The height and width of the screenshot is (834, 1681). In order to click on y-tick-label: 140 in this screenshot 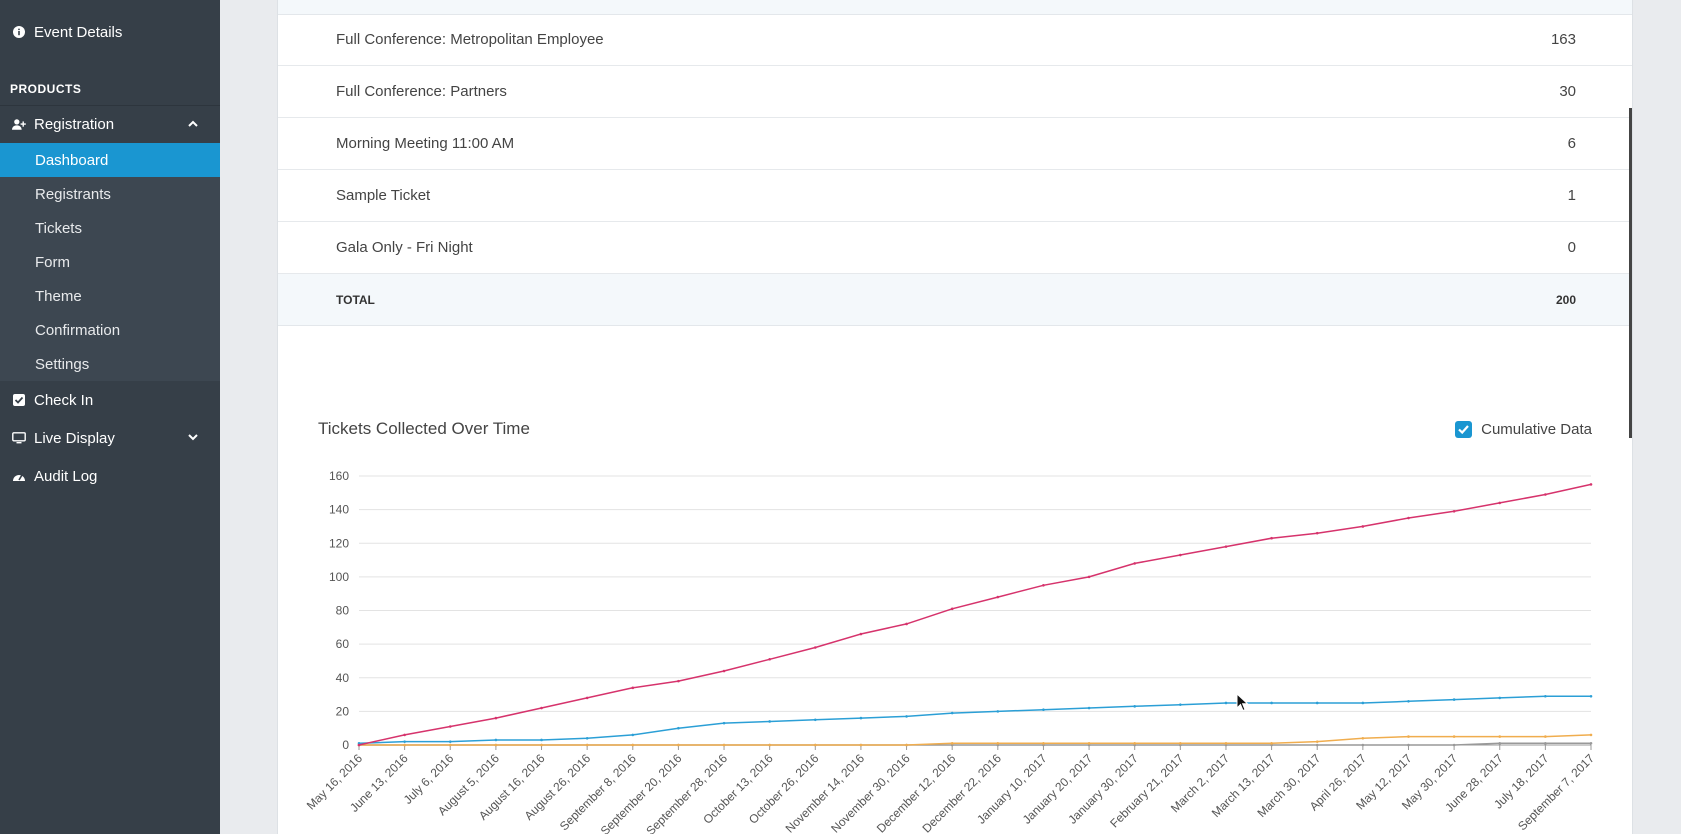, I will do `click(339, 510)`.